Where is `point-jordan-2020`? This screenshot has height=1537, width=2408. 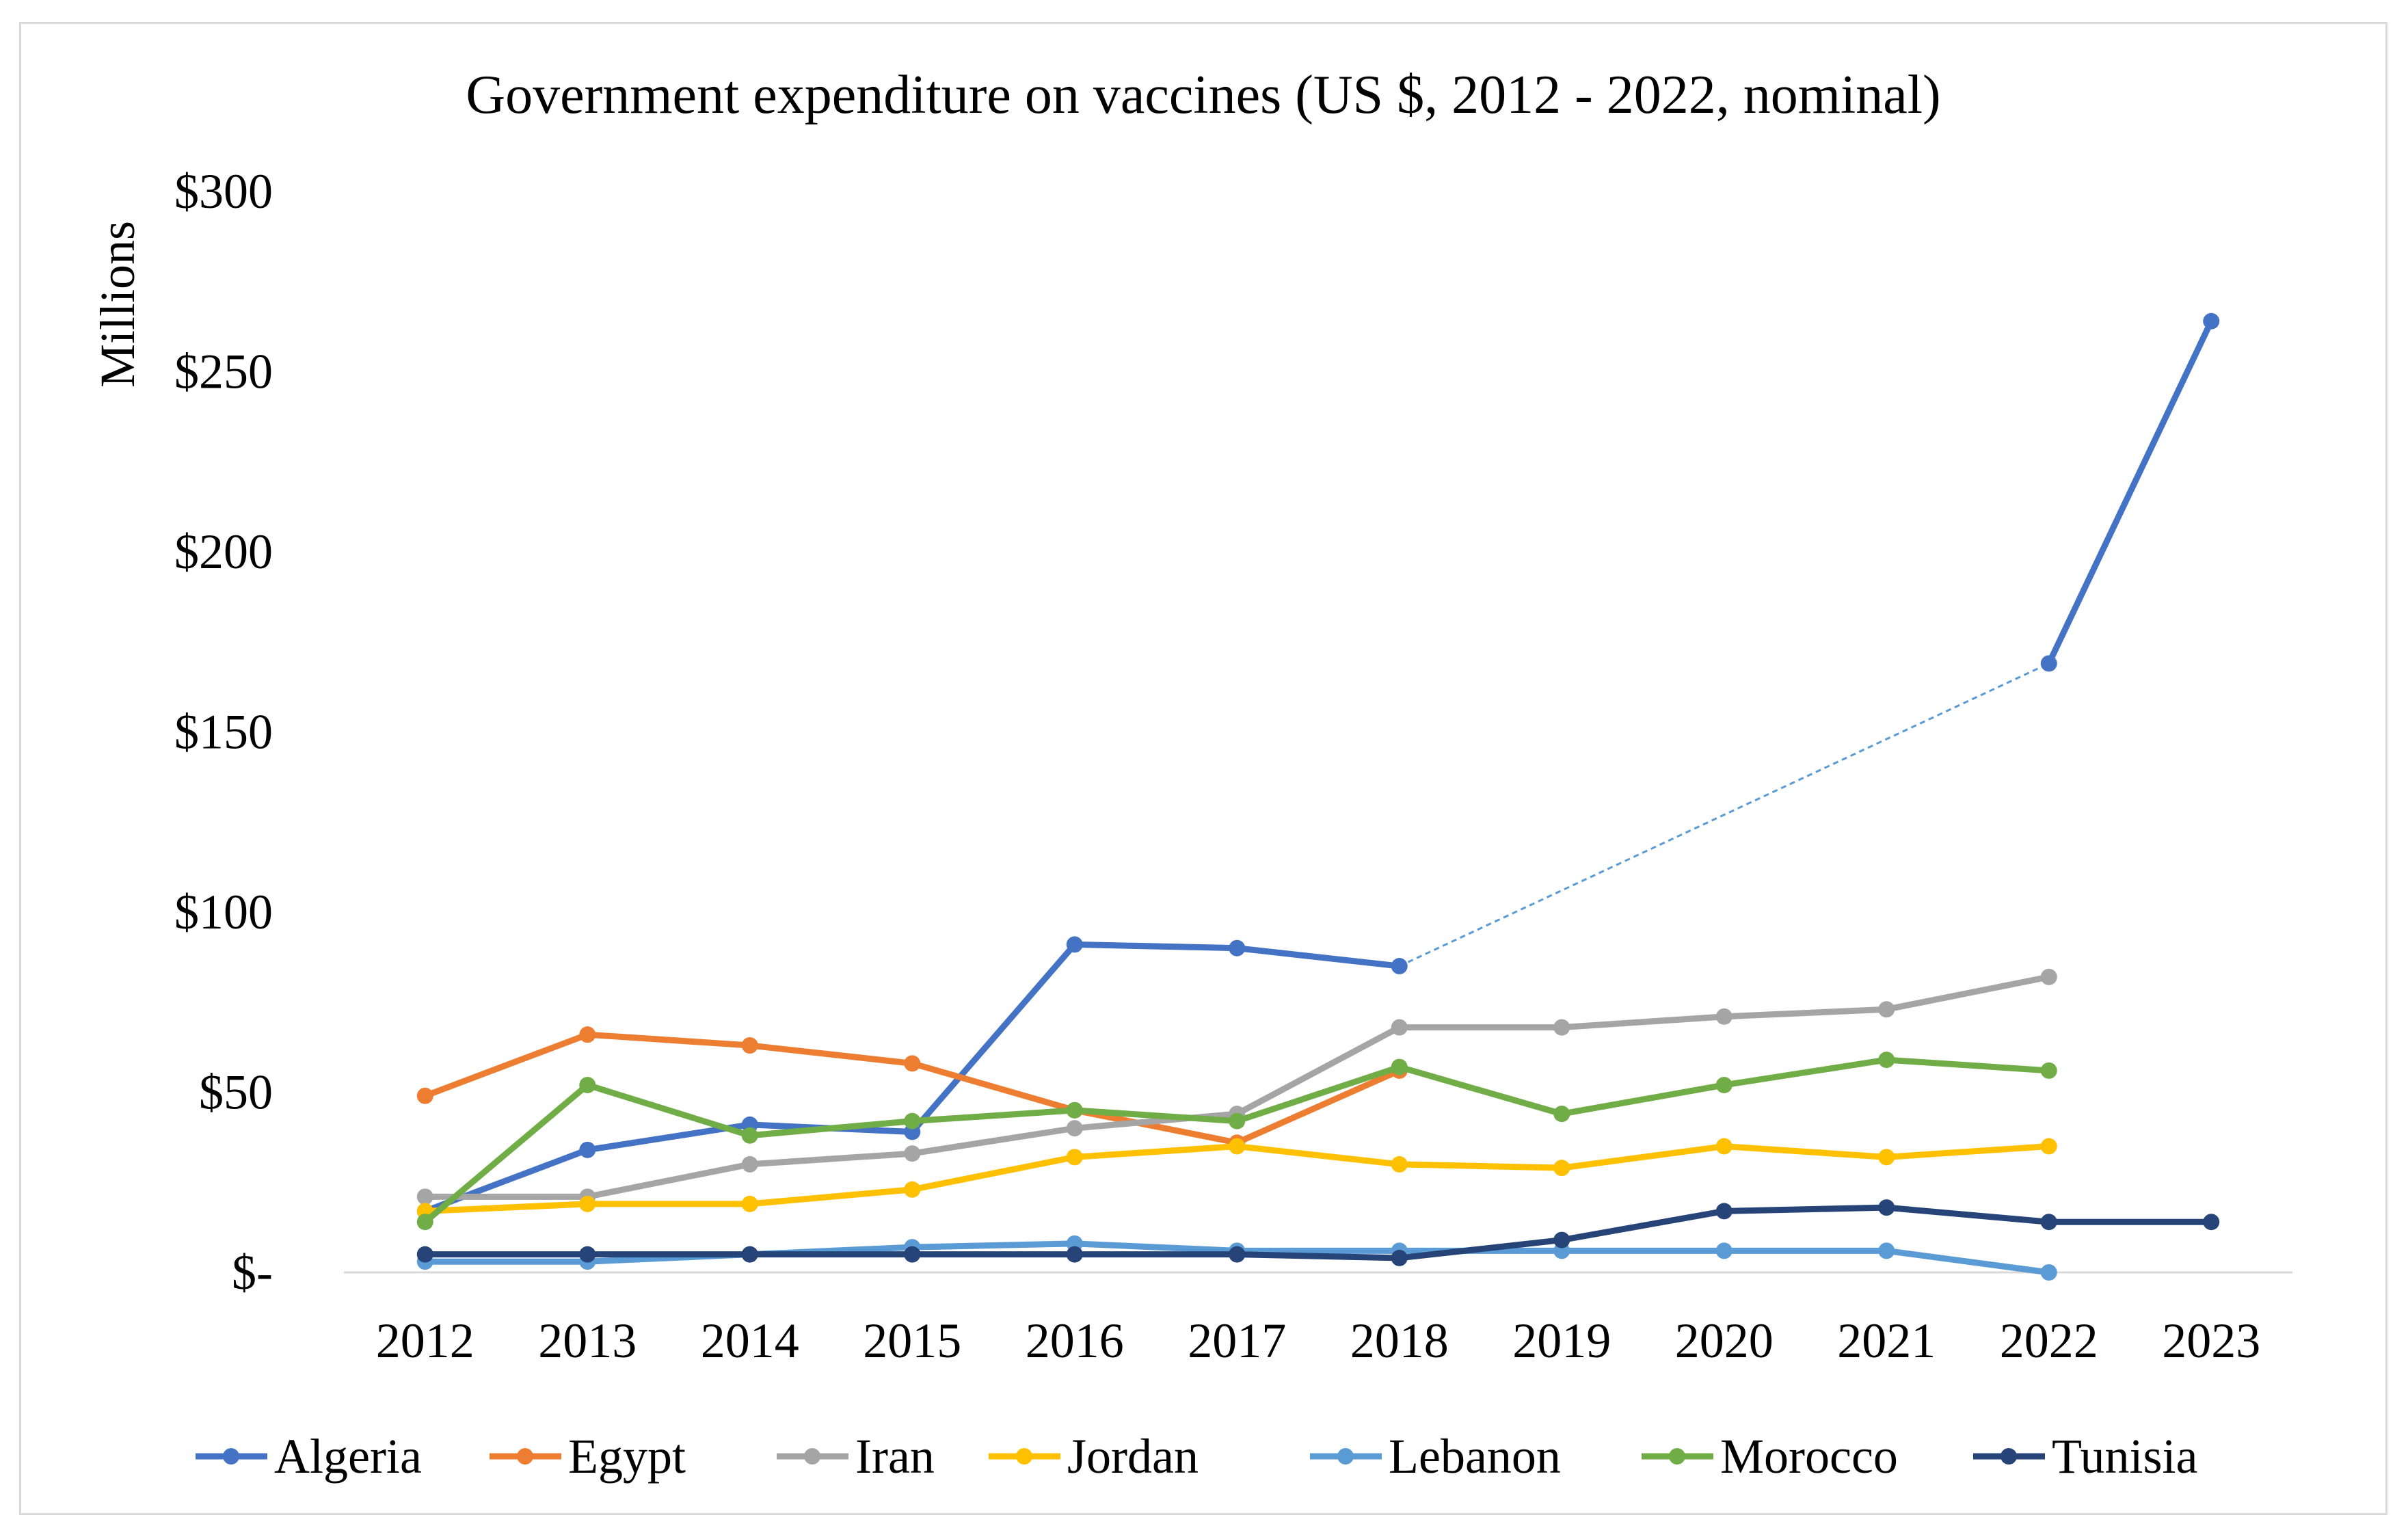
point-jordan-2020 is located at coordinates (1724, 1146).